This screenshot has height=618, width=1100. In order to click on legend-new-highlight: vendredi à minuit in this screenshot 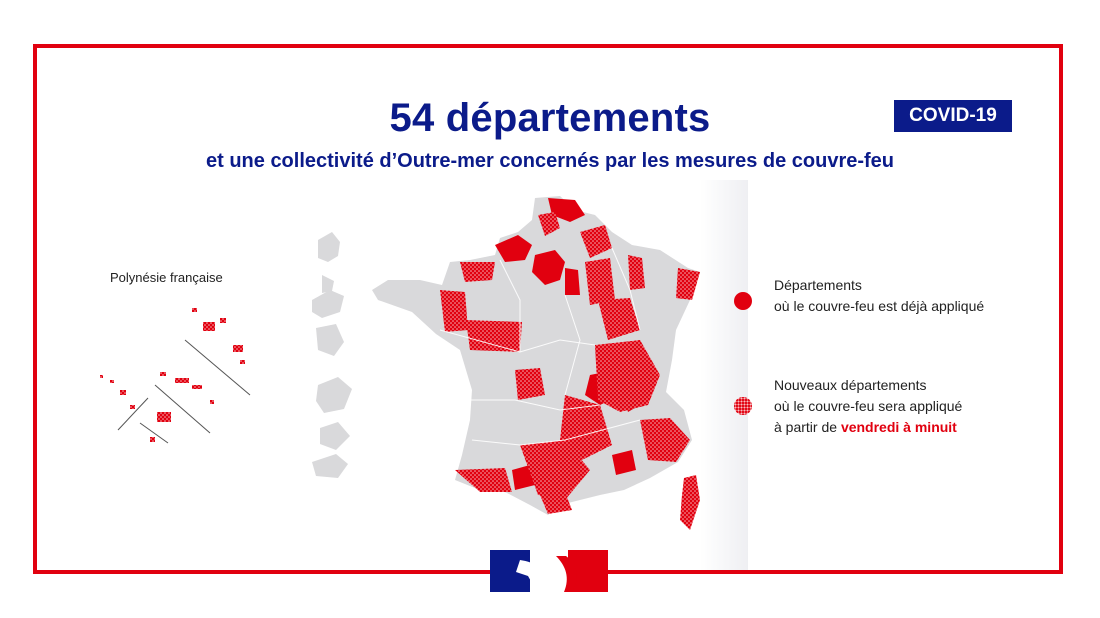, I will do `click(898, 427)`.